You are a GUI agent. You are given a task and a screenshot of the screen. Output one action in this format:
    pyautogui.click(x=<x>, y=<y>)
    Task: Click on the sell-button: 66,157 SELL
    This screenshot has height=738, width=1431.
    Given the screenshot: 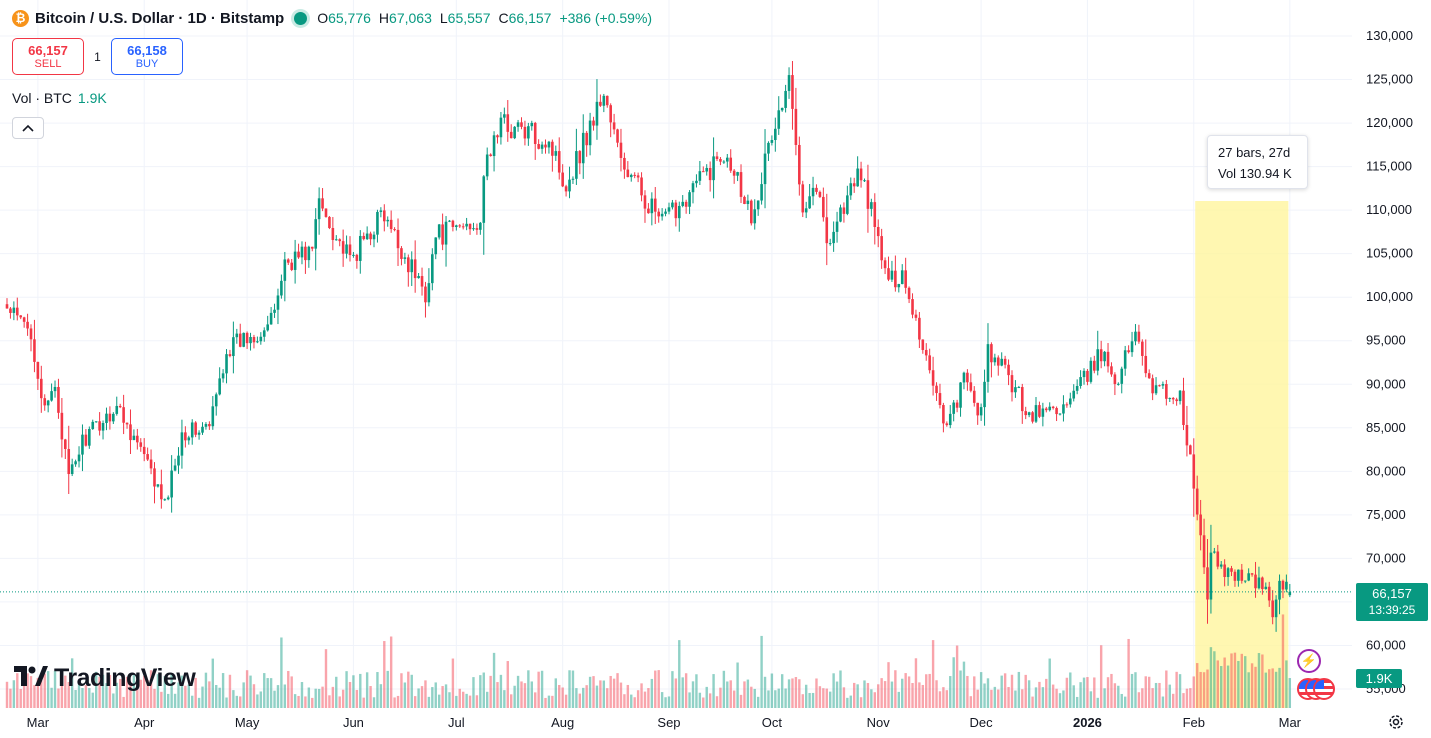 What is the action you would take?
    pyautogui.click(x=48, y=56)
    